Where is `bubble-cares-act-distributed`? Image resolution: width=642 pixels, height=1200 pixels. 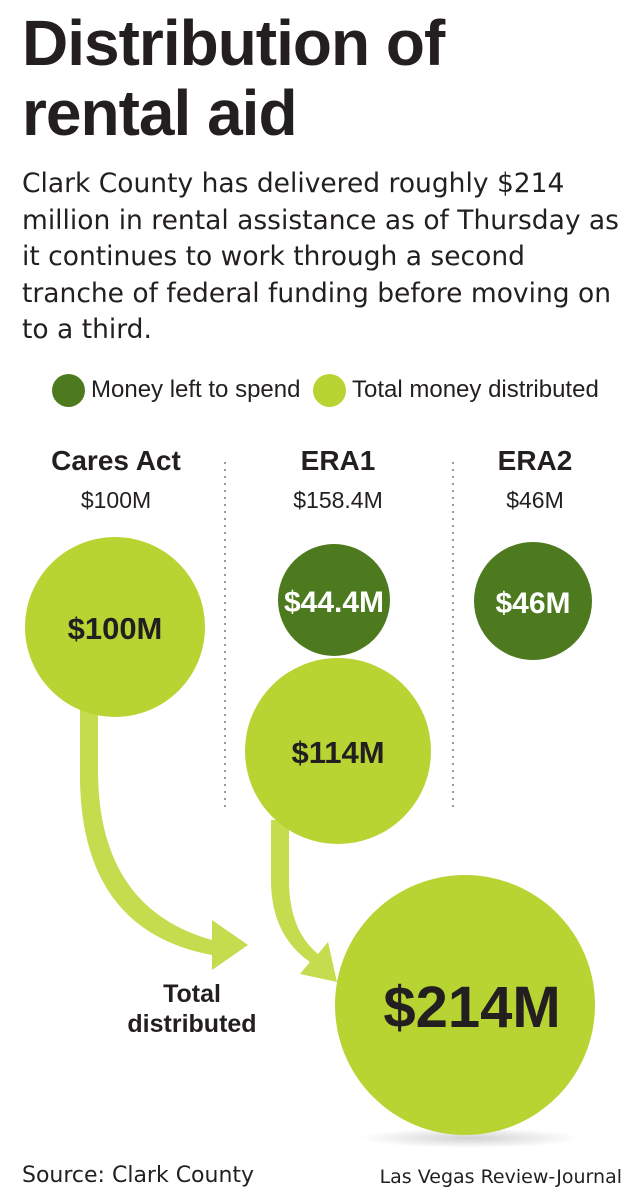 bubble-cares-act-distributed is located at coordinates (115, 627).